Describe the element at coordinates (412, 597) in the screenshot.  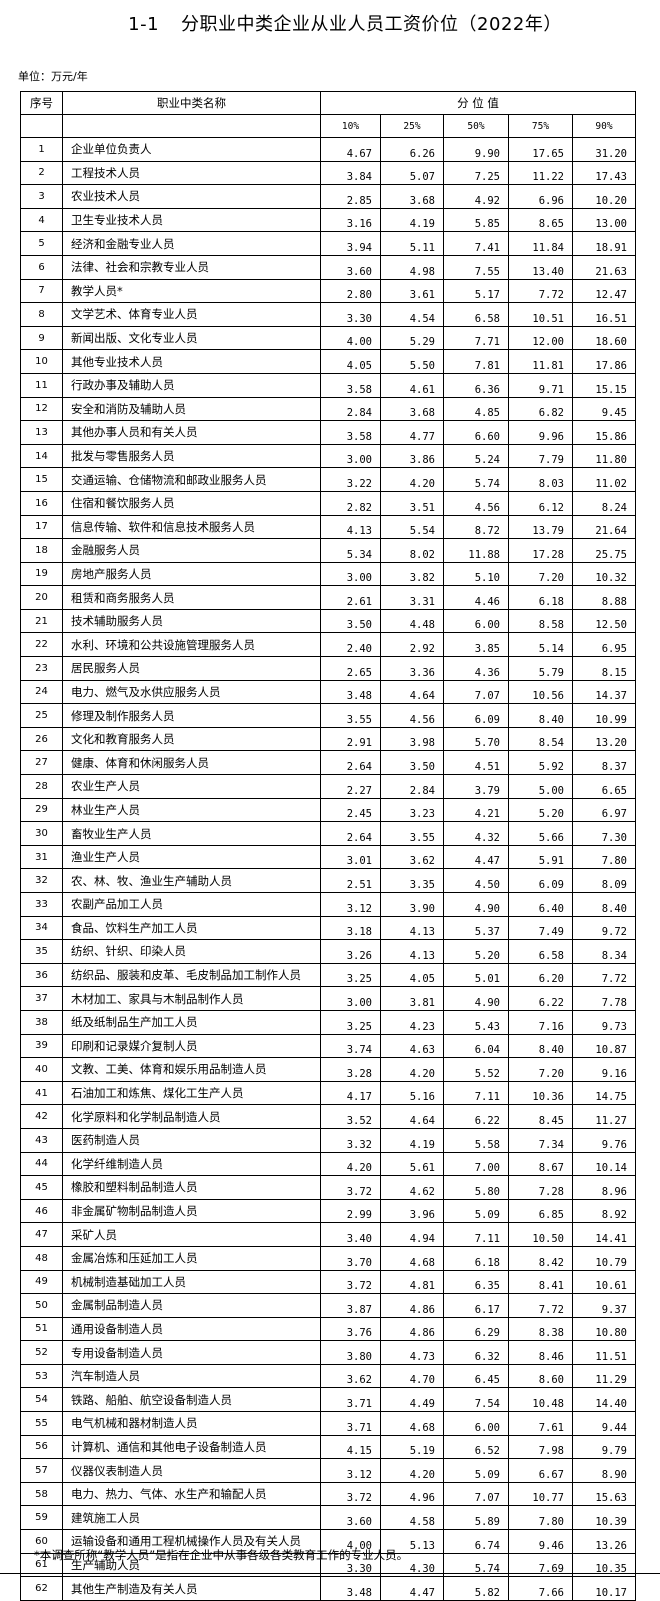
I see `value-p25: 3.31` at that location.